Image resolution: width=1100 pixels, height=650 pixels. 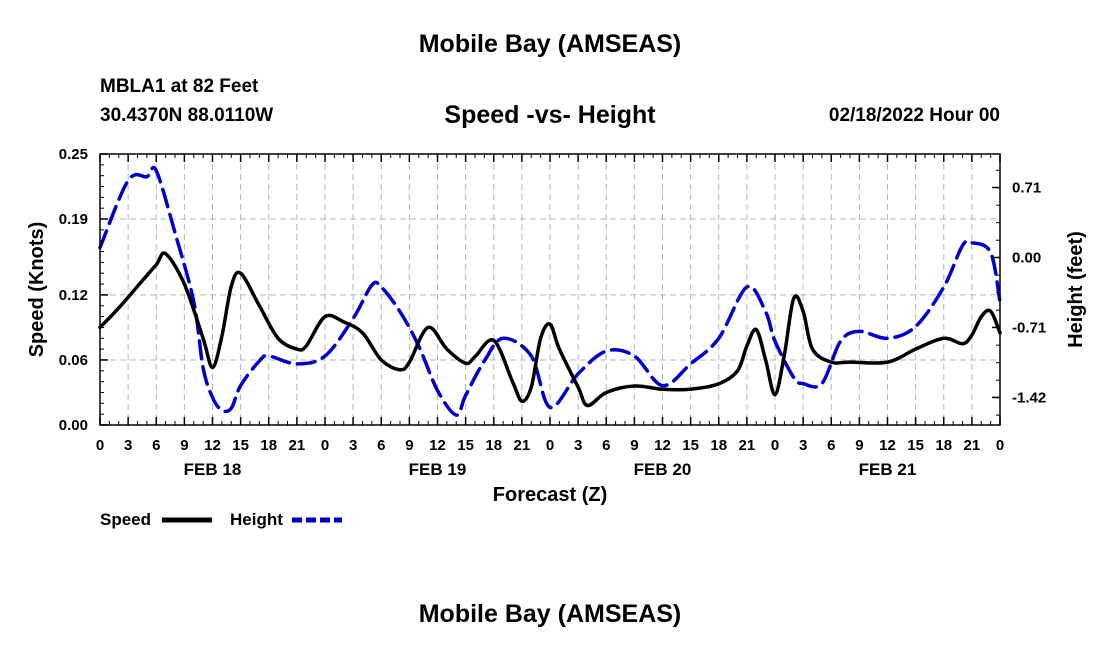 I want to click on y-tick-label: 0.19, so click(x=73, y=219).